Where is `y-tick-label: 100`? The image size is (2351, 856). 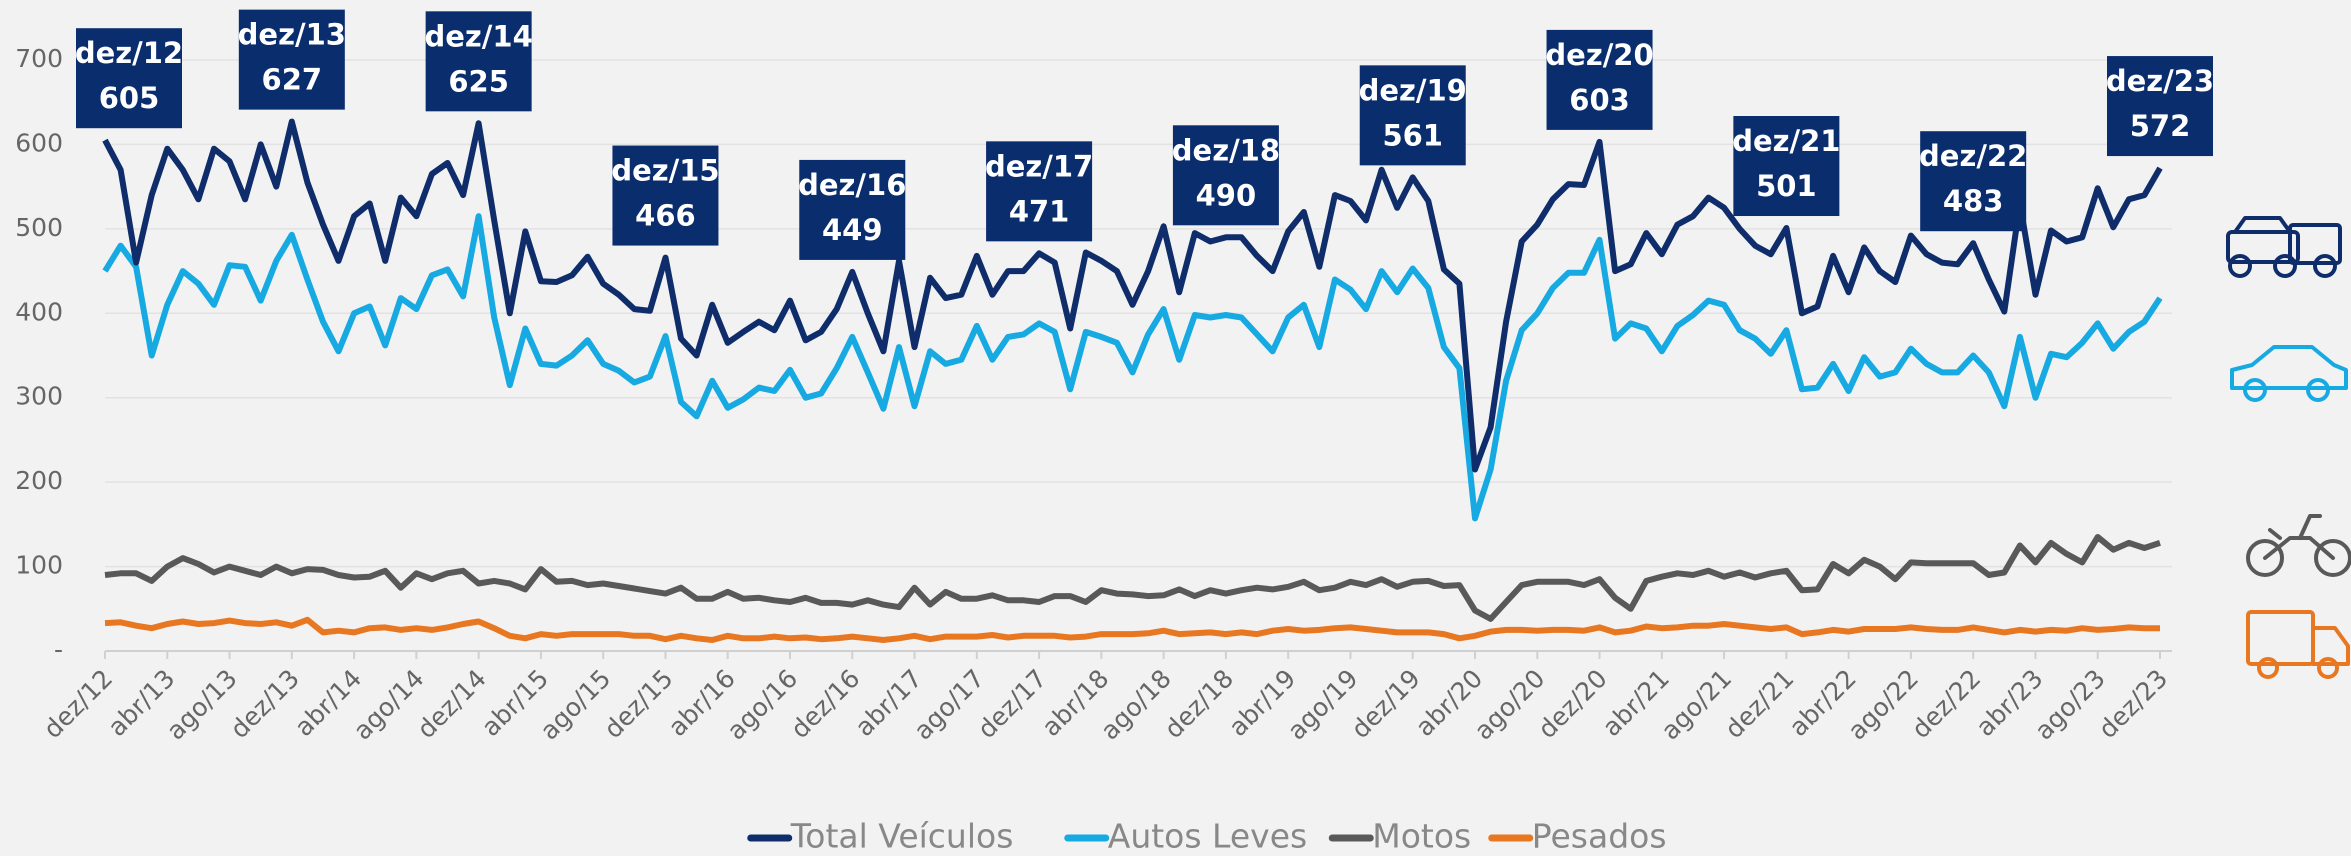
y-tick-label: 100 is located at coordinates (39, 565).